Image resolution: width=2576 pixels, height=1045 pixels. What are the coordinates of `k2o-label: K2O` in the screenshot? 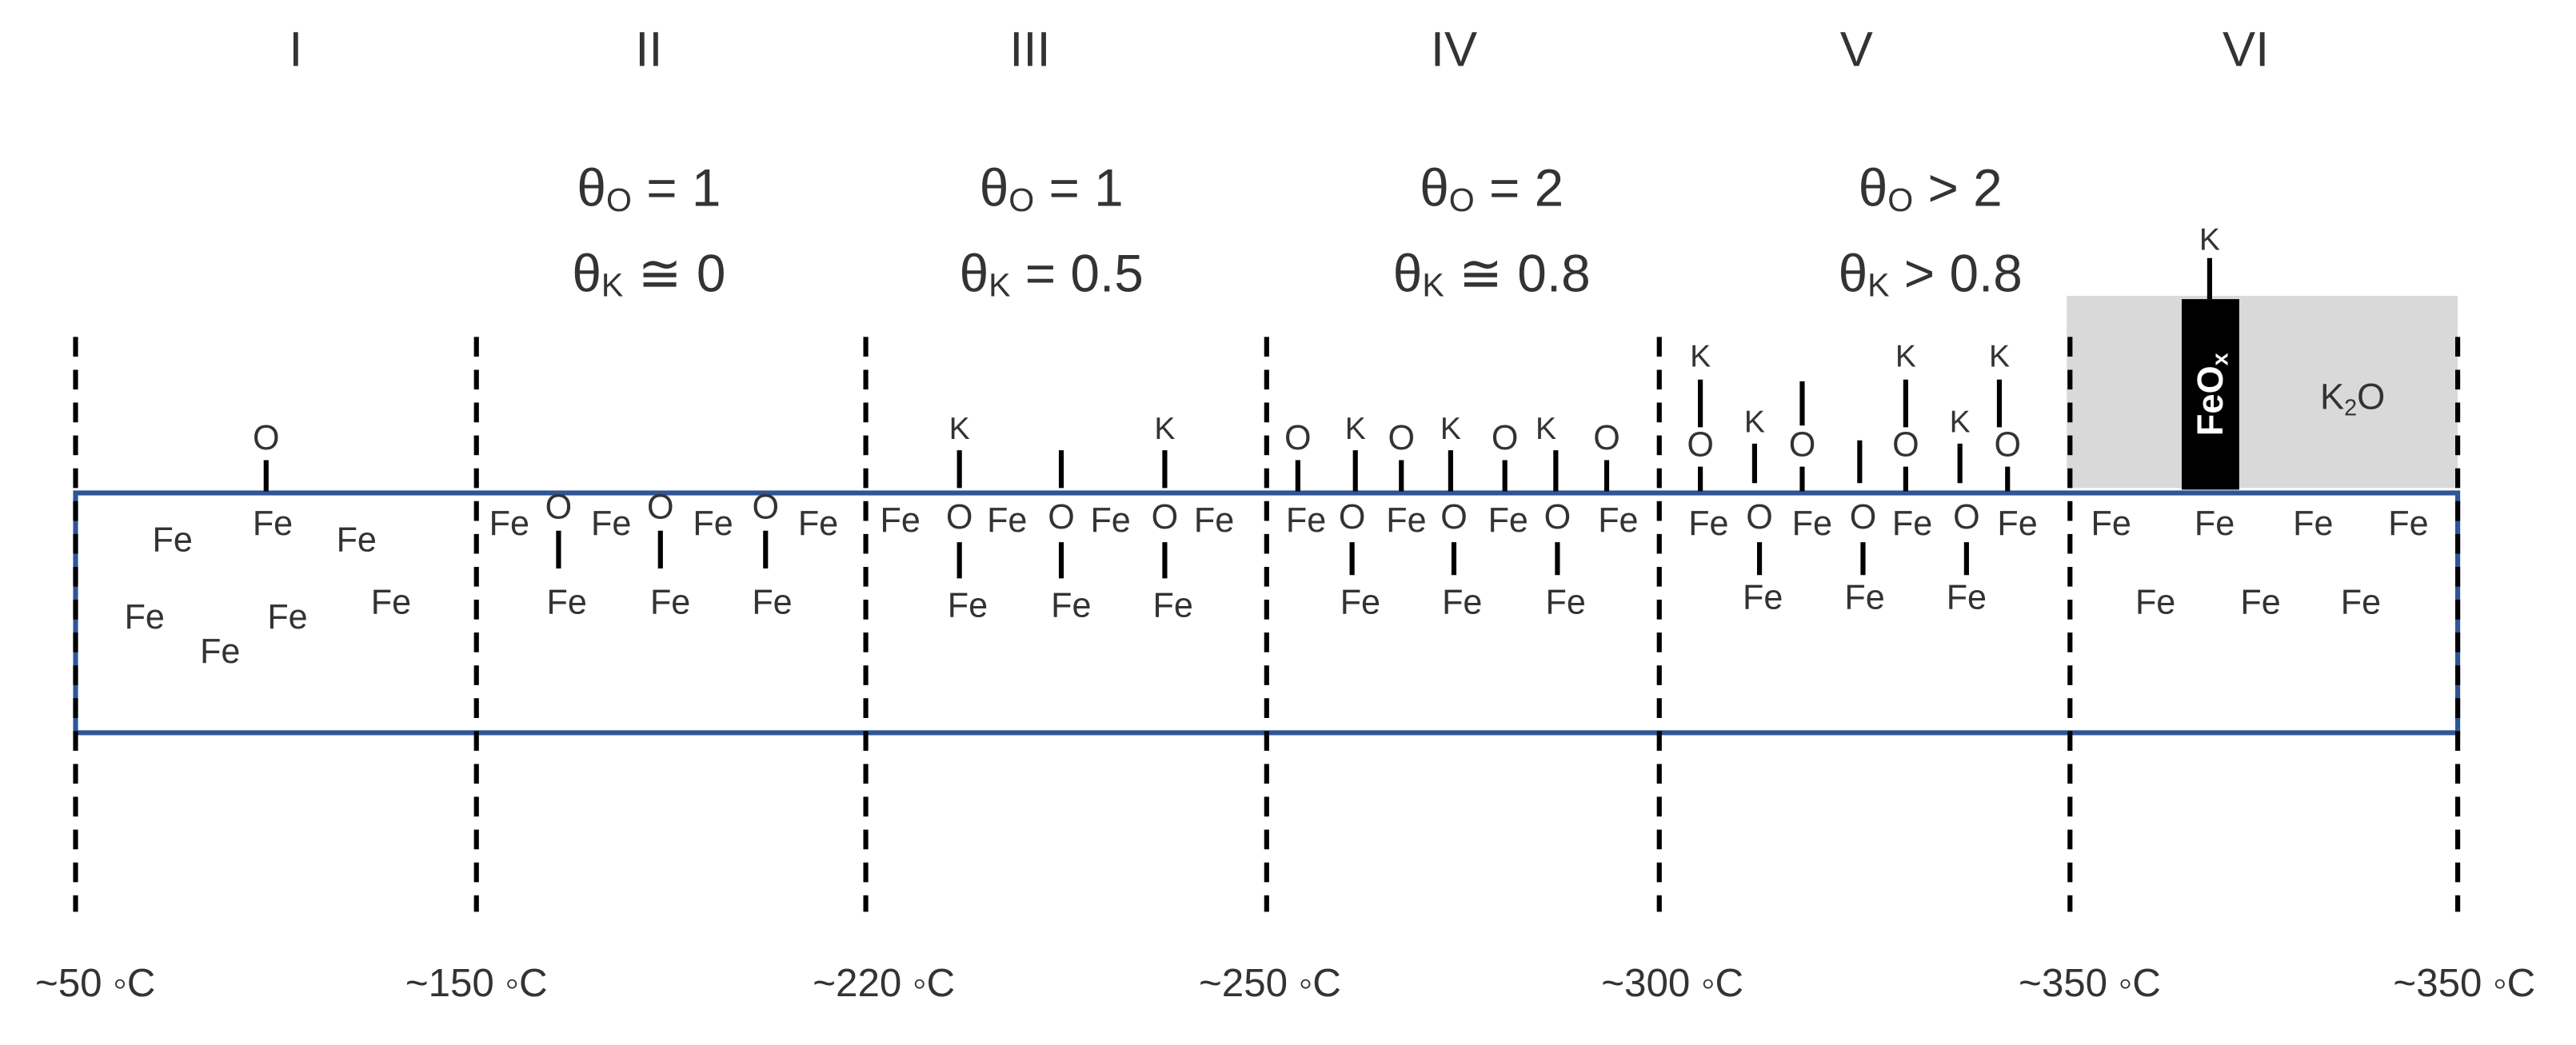 It's located at (2352, 398).